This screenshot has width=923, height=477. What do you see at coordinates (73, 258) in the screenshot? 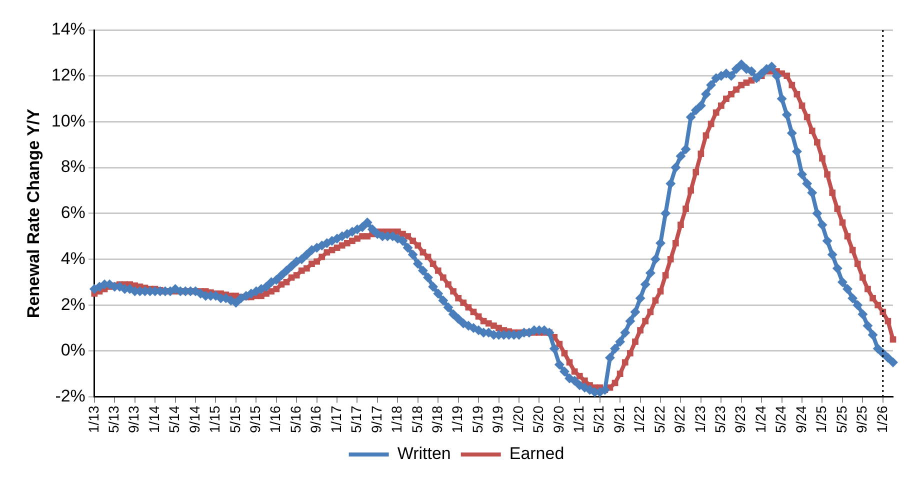
I see `y-tick-label: 4%` at bounding box center [73, 258].